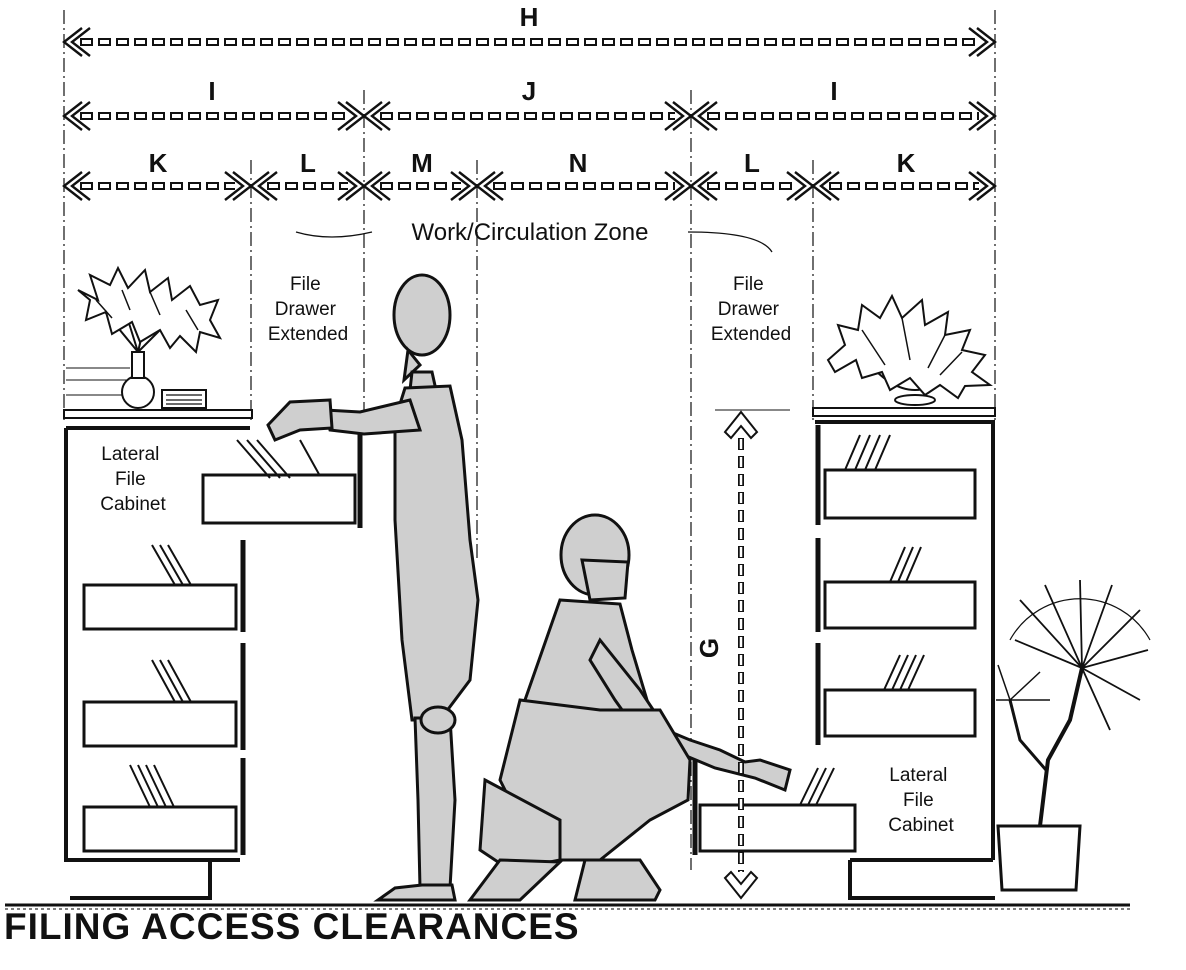  I want to click on right-lateral-file-cabinet: Lateral File Cabinet, so click(844, 653).